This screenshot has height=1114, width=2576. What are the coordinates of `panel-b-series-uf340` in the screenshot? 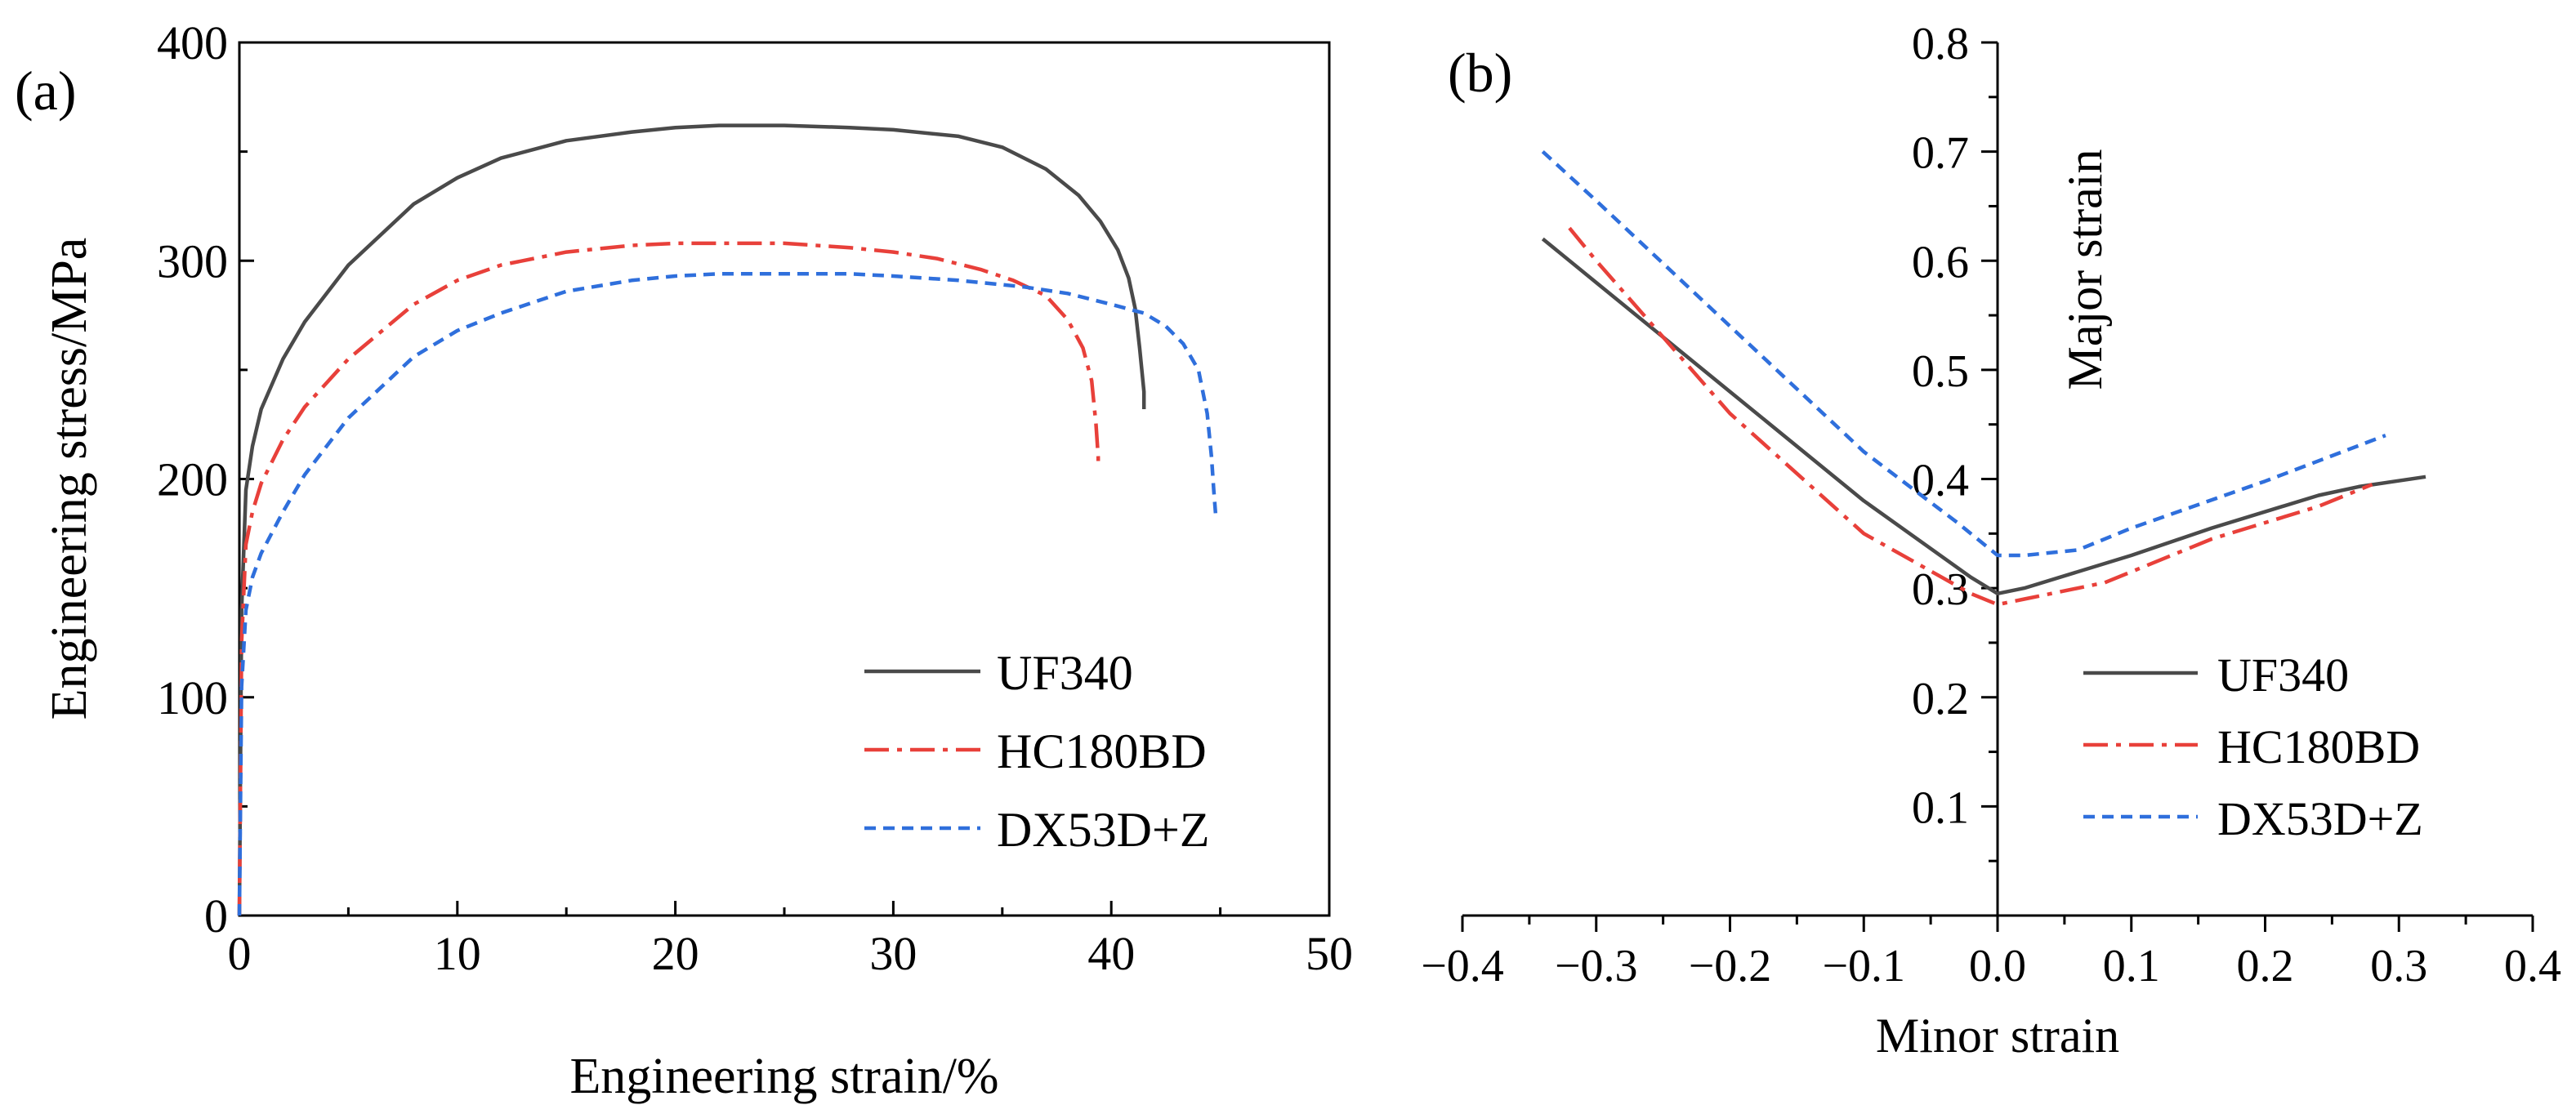 It's located at (1983, 417).